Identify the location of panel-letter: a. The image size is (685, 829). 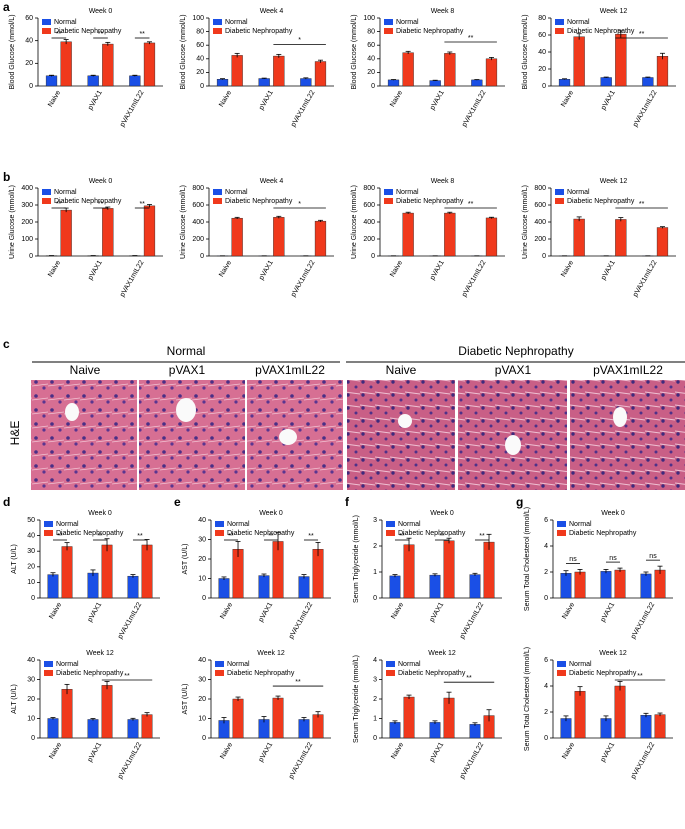
(6, 7).